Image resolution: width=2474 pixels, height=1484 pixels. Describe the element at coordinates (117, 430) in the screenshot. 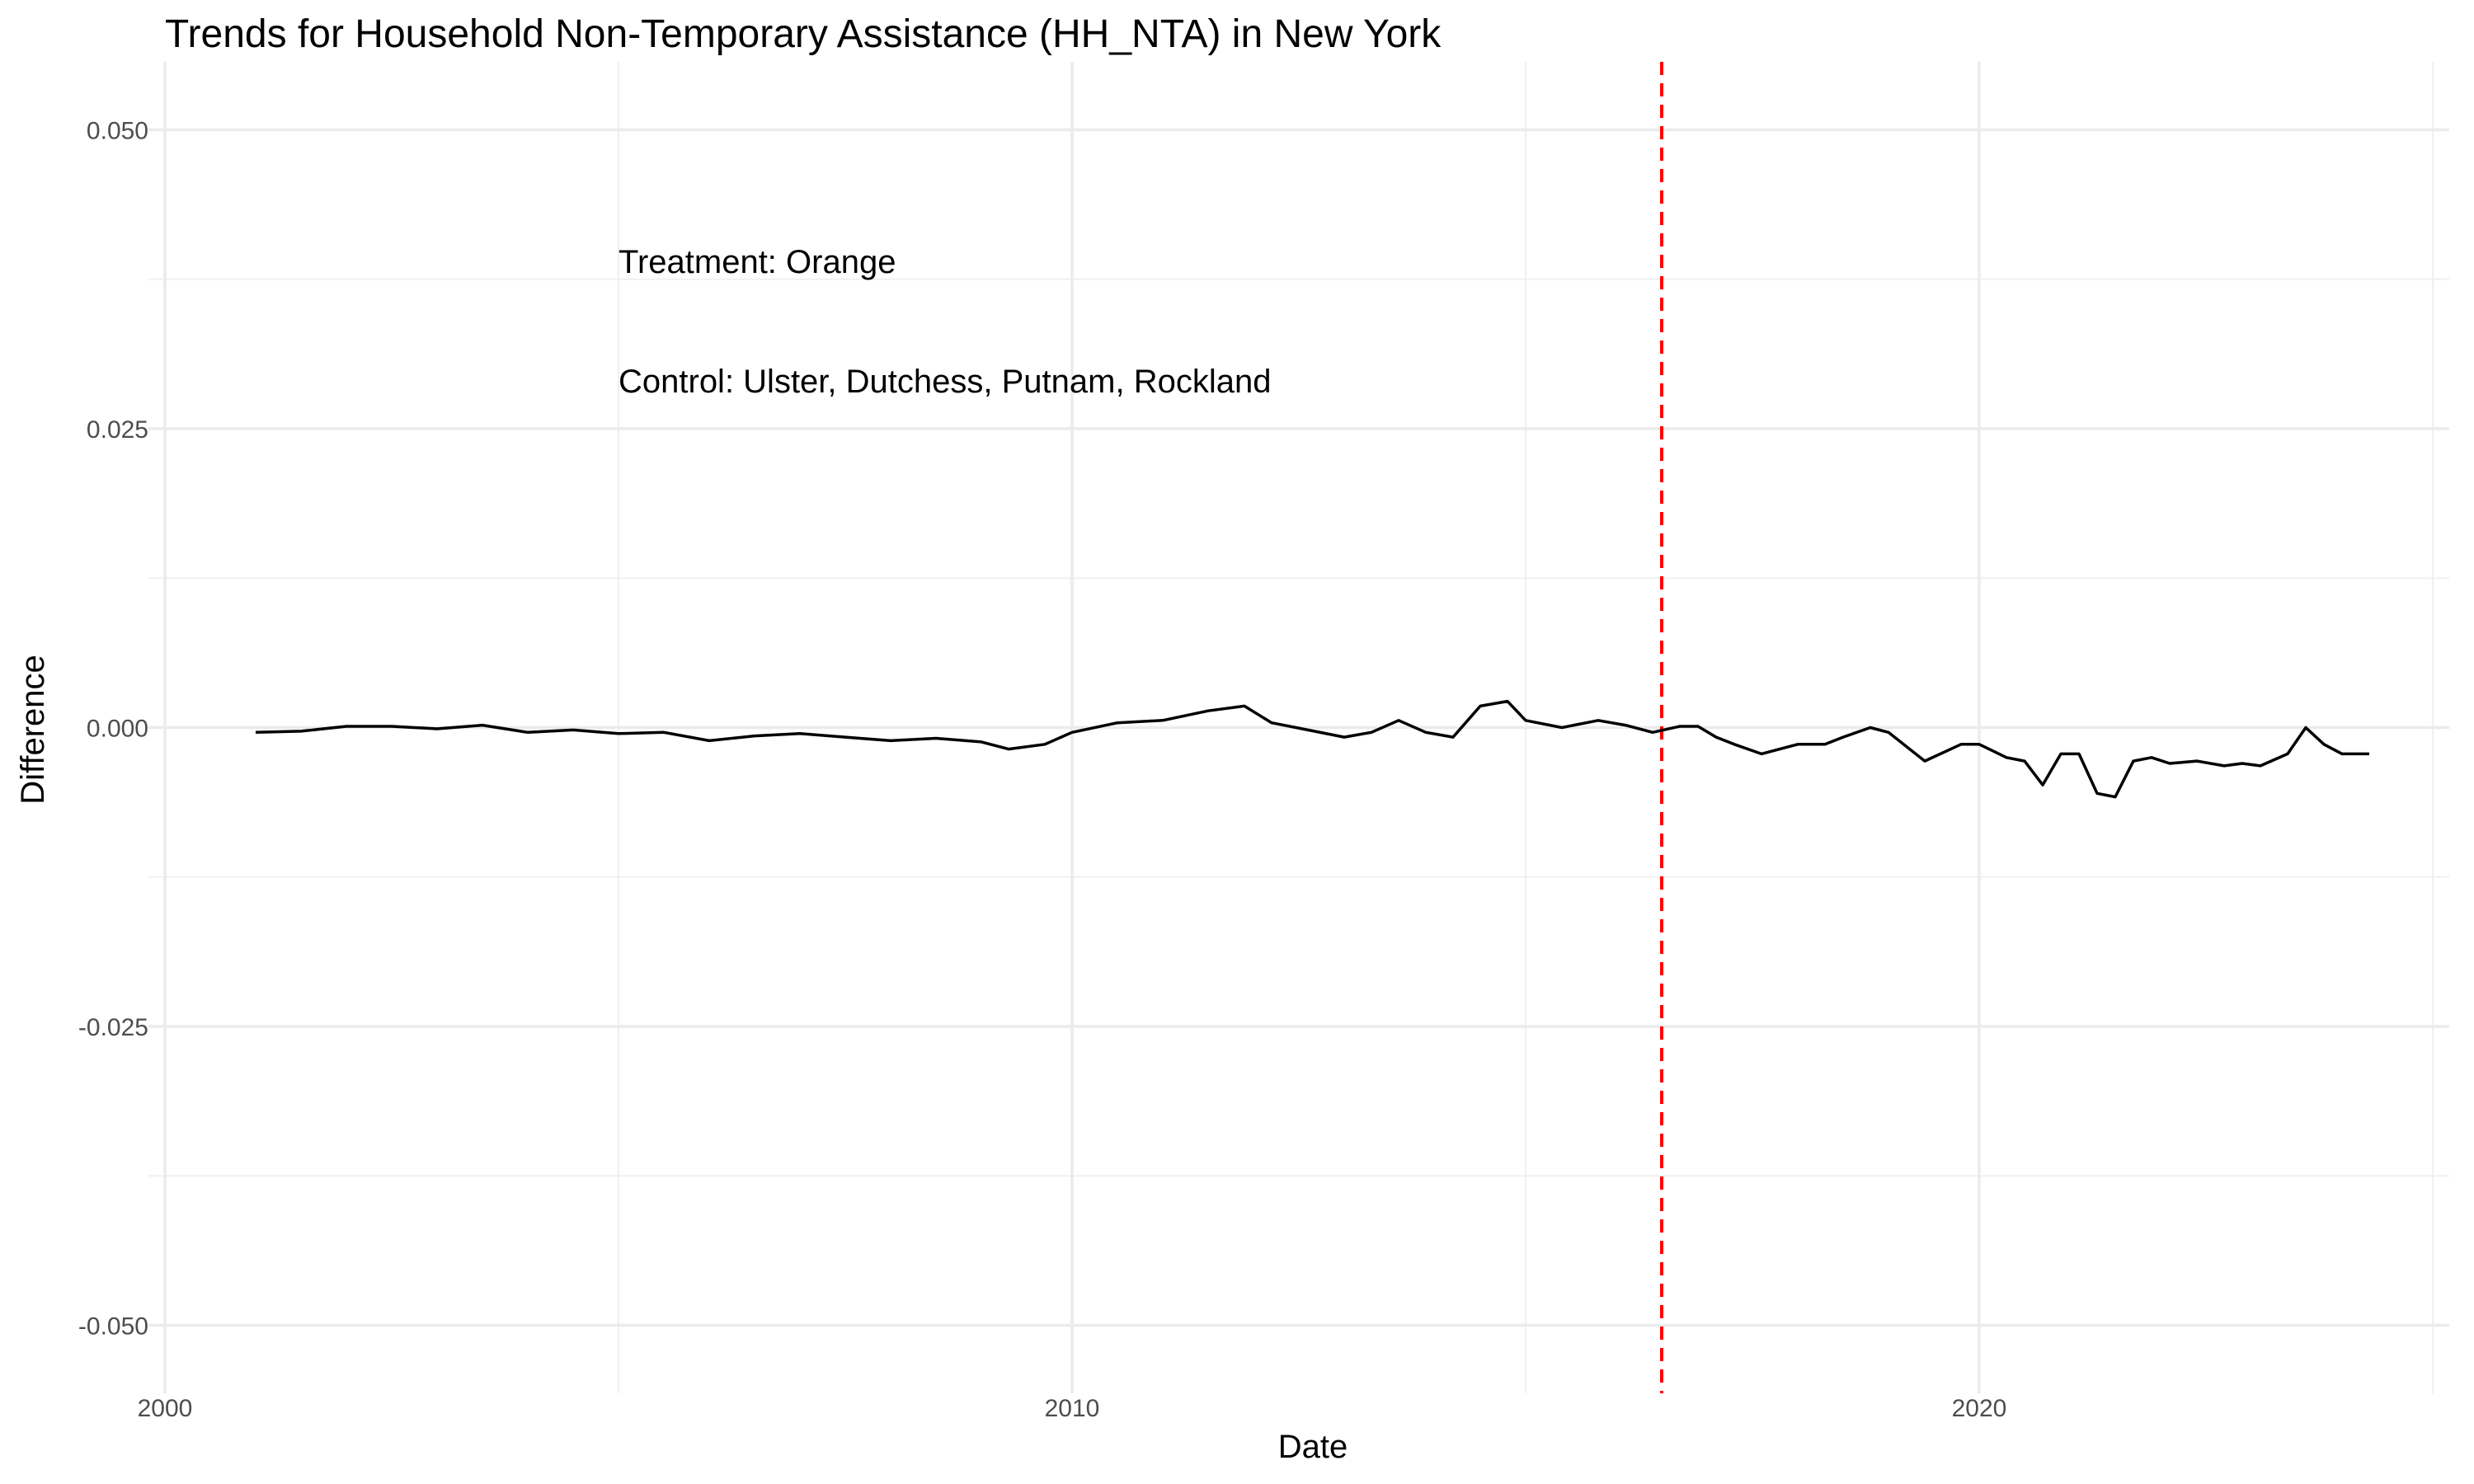

I see `y-tick-label: 0.025` at that location.